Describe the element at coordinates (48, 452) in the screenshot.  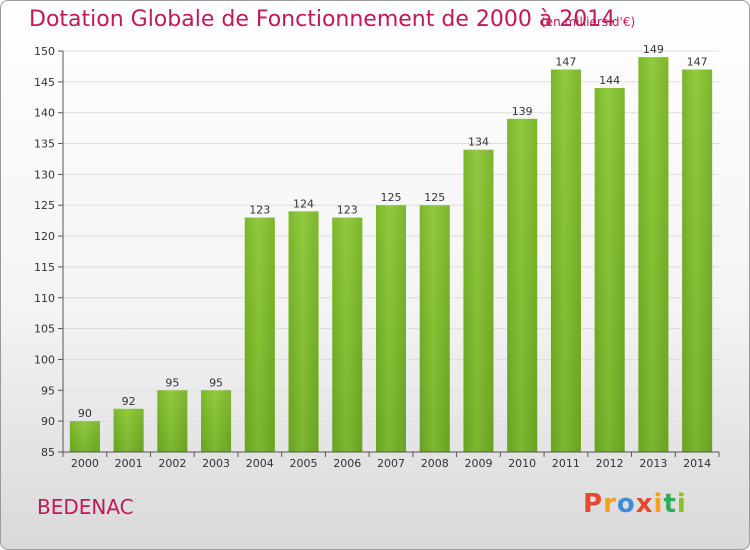
I see `y-tick-label: 85` at that location.